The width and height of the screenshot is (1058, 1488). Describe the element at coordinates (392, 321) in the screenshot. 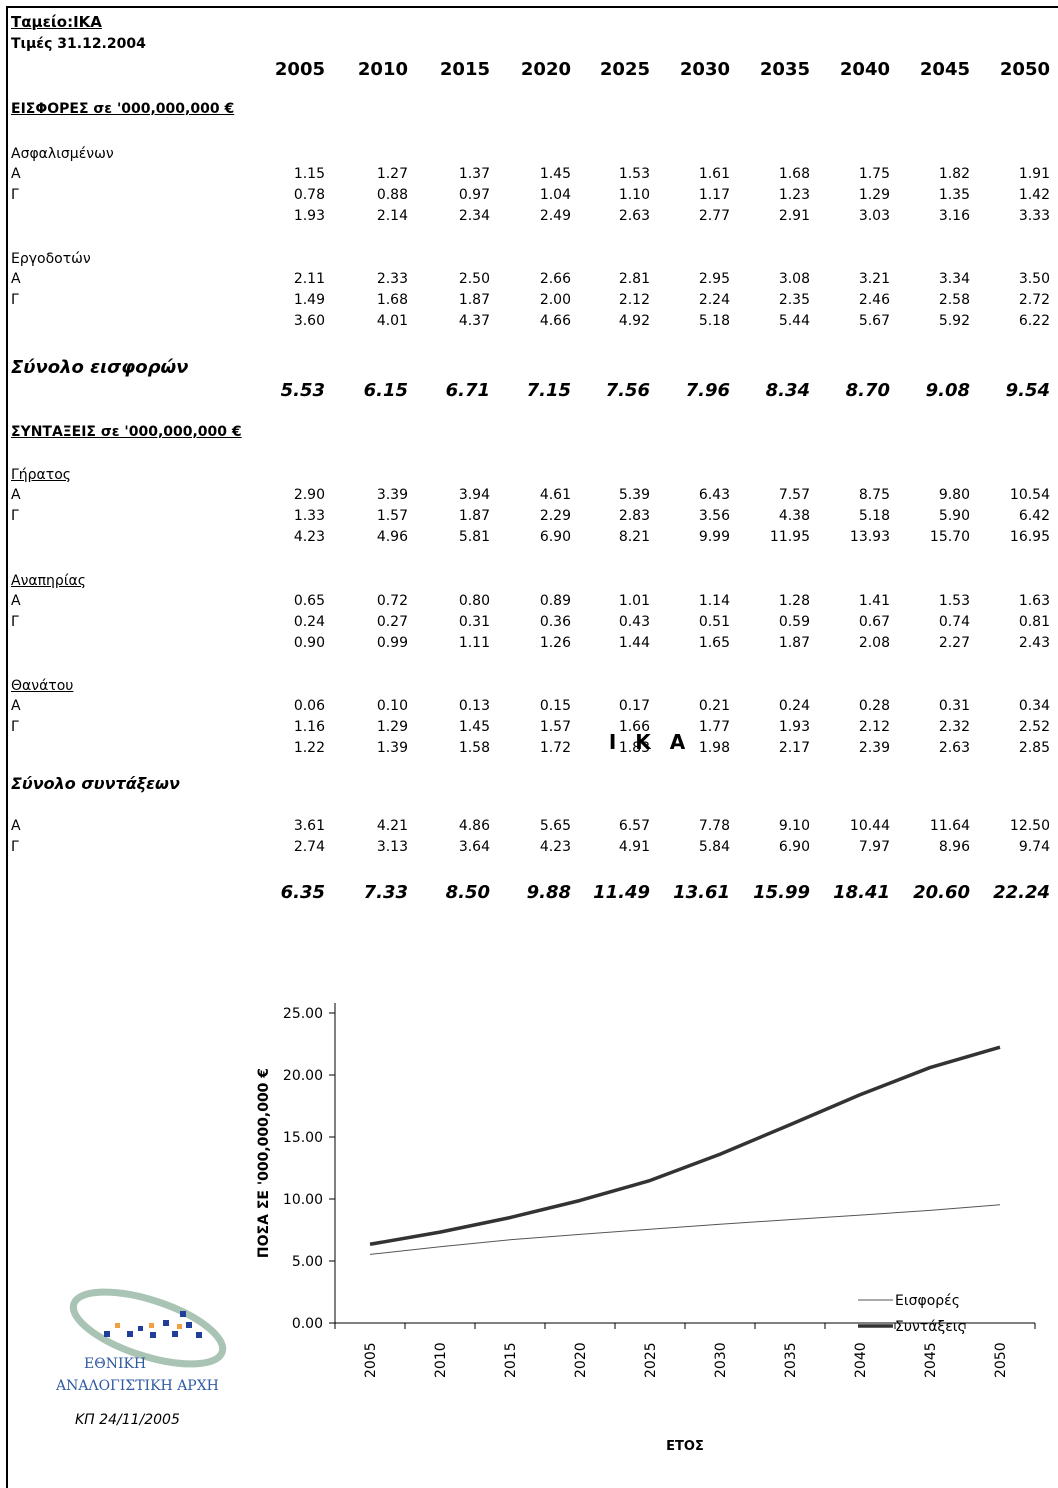

I see `table-cell: 4.01` at that location.